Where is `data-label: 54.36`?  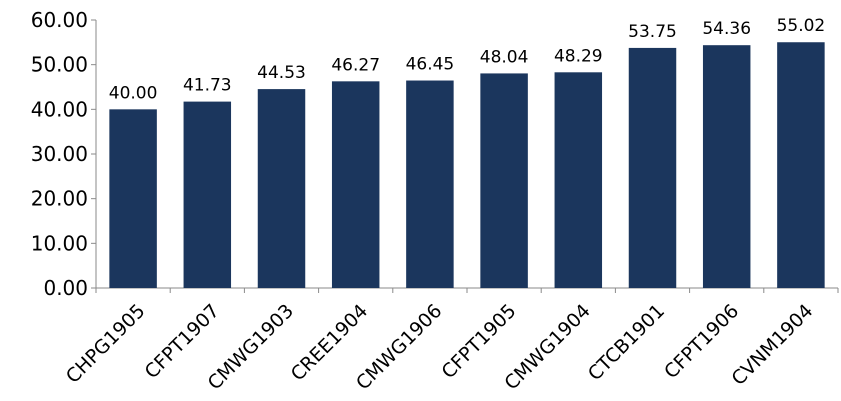
data-label: 54.36 is located at coordinates (726, 29).